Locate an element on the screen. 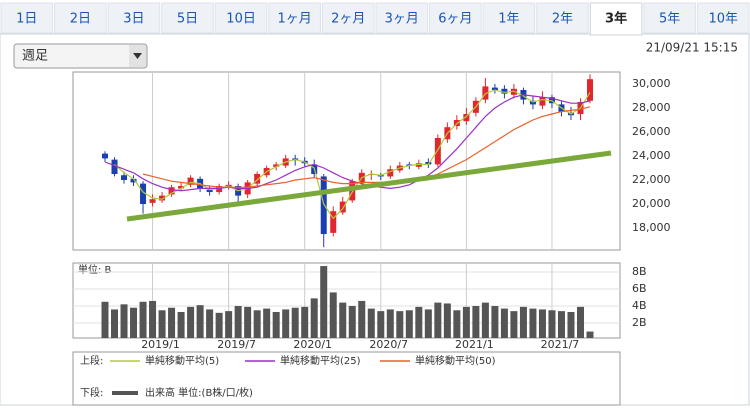 This screenshot has width=750, height=410. y-tick-label: 18,000 is located at coordinates (651, 227).